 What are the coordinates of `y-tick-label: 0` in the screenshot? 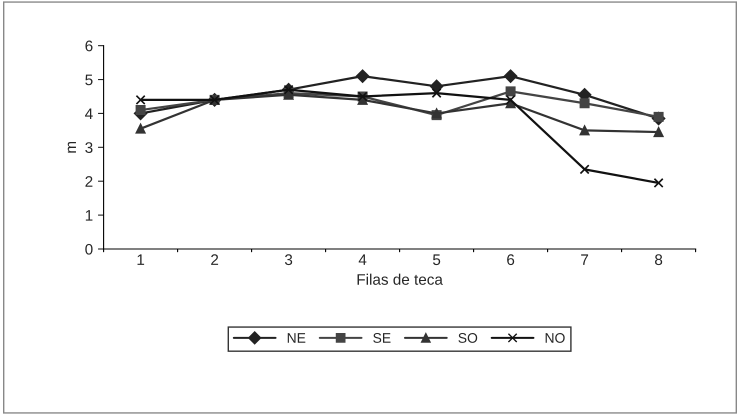 It's located at (89, 249).